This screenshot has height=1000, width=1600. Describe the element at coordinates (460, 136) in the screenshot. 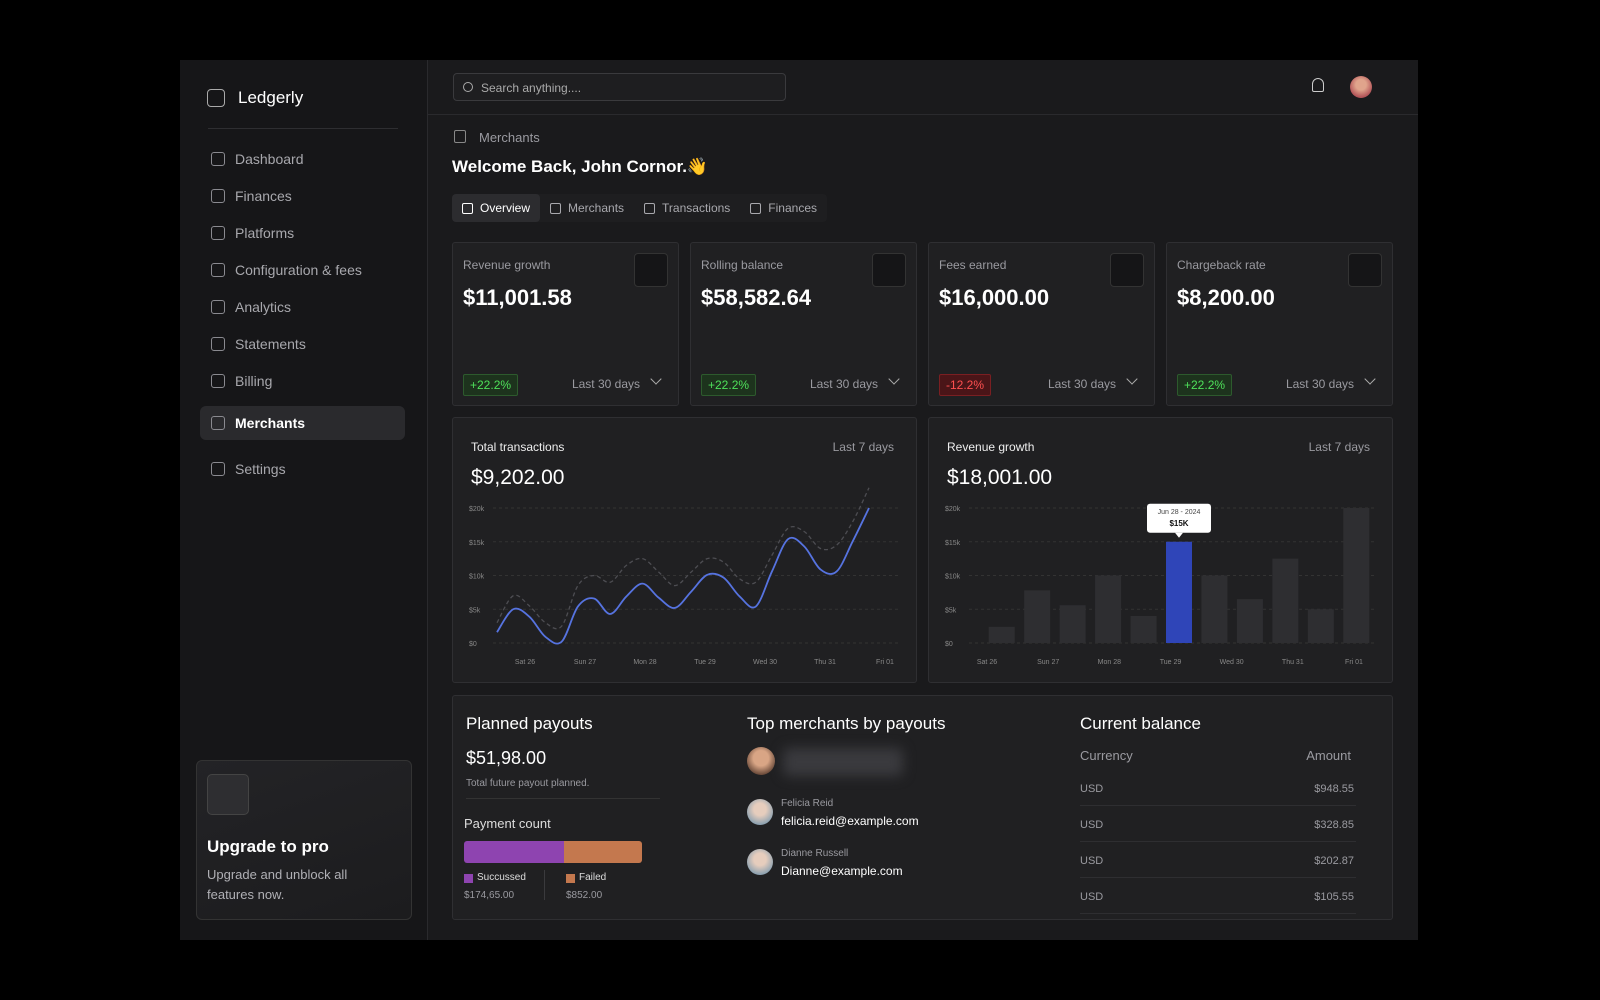

I see `breadcrumb-icon` at that location.